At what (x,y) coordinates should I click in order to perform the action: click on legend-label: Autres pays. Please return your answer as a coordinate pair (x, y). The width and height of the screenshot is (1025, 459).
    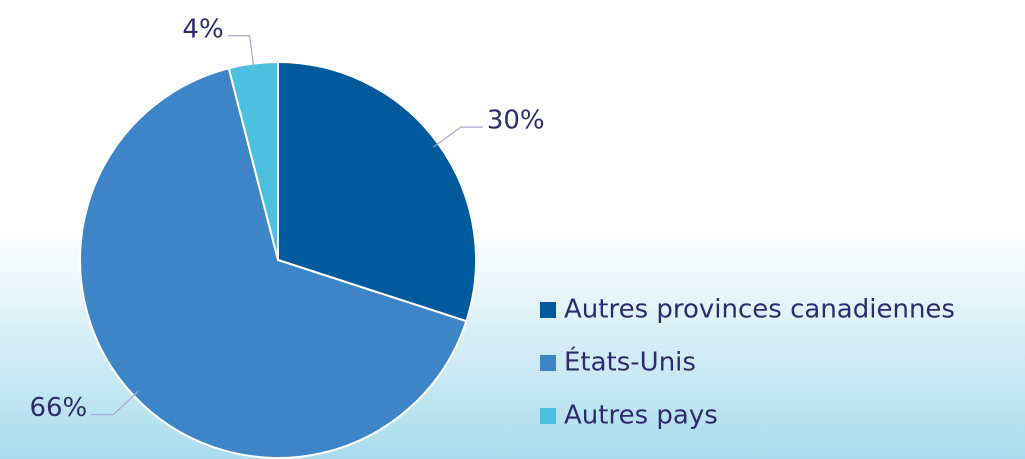
    Looking at the image, I should click on (641, 416).